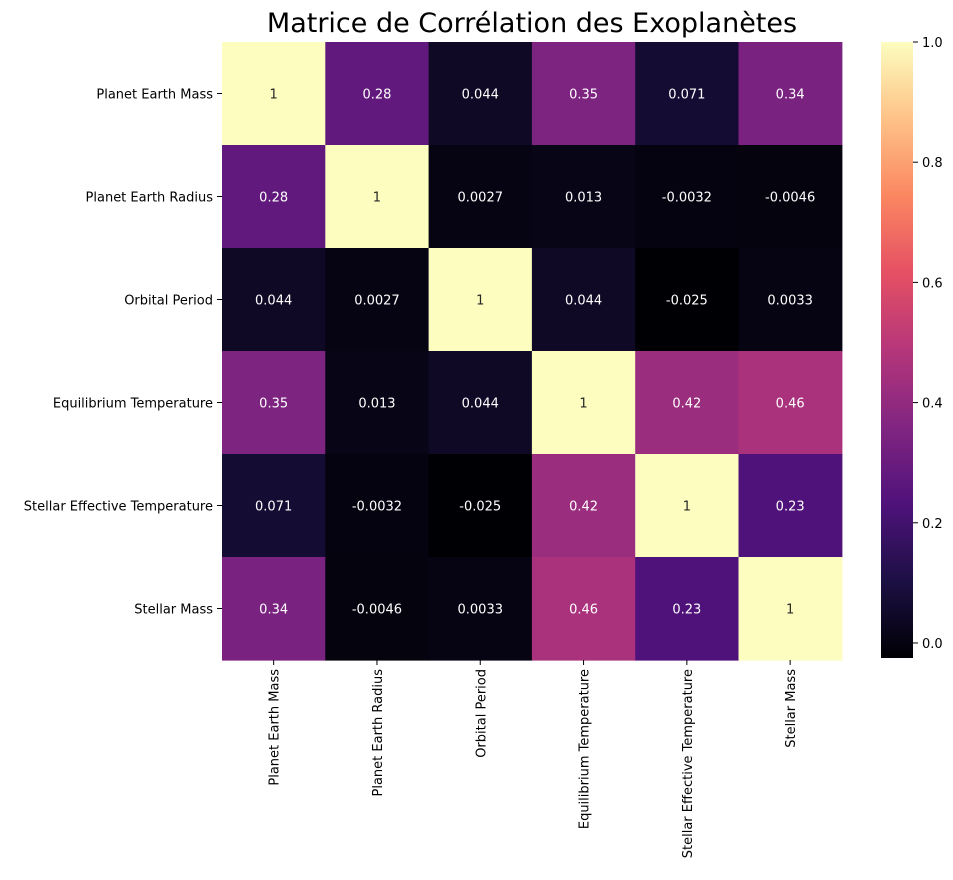 Image resolution: width=953 pixels, height=880 pixels. Describe the element at coordinates (791, 708) in the screenshot. I see `x-tick-label: Stellar Mass` at that location.